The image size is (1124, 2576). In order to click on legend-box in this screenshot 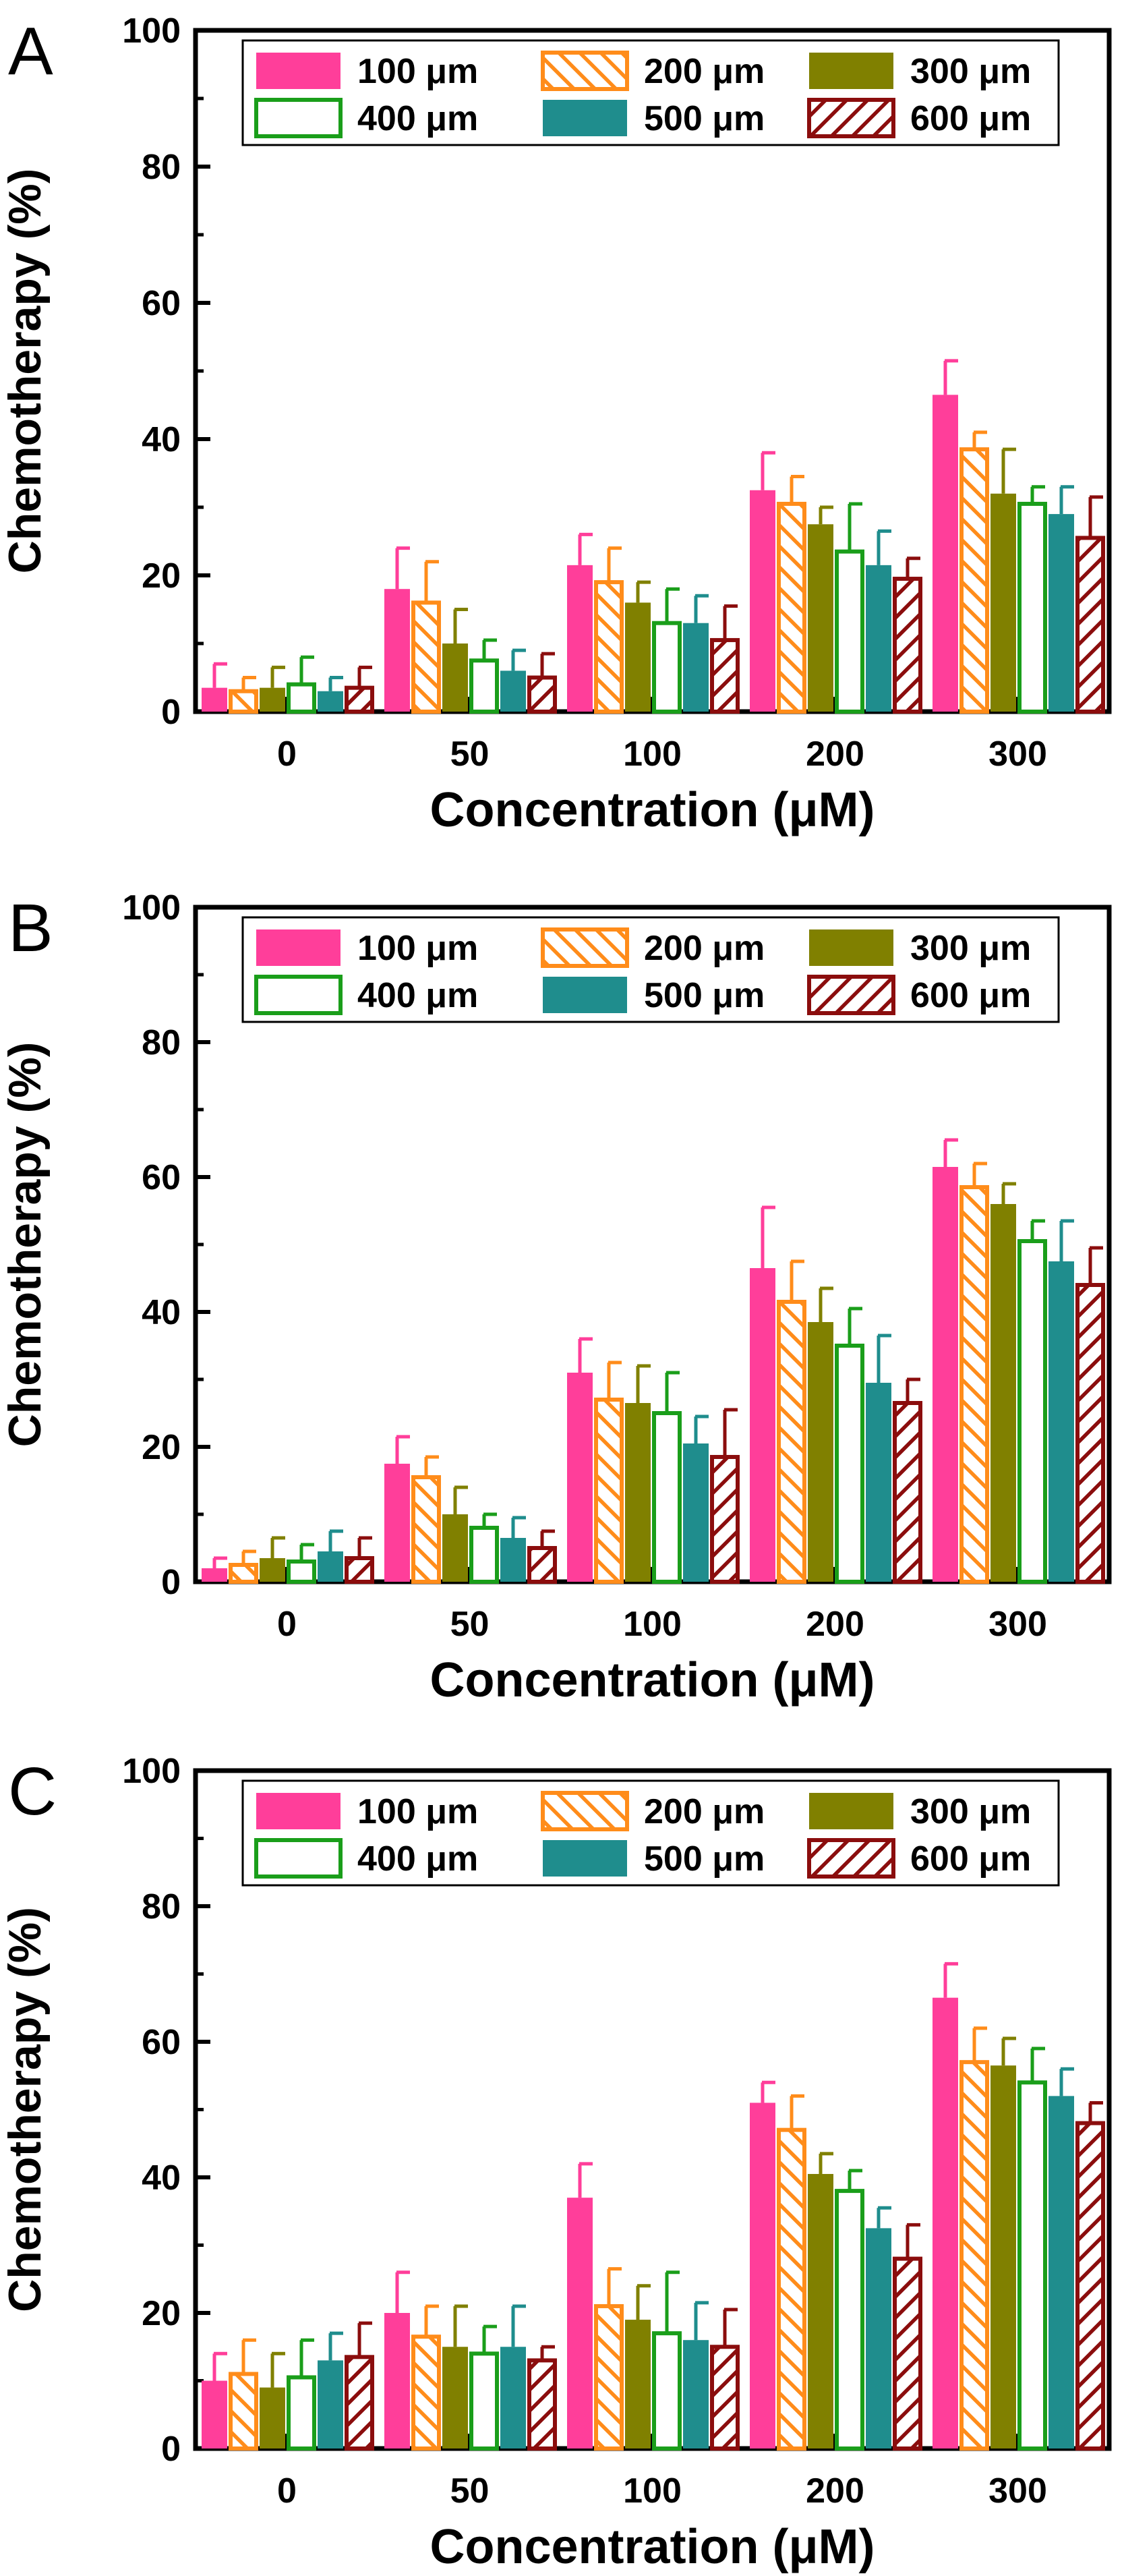, I will do `click(650, 969)`.